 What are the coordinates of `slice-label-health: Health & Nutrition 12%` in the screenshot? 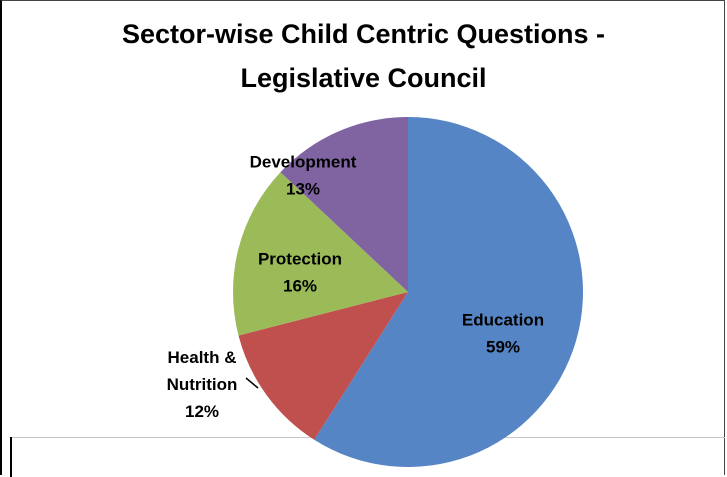 It's located at (202, 384).